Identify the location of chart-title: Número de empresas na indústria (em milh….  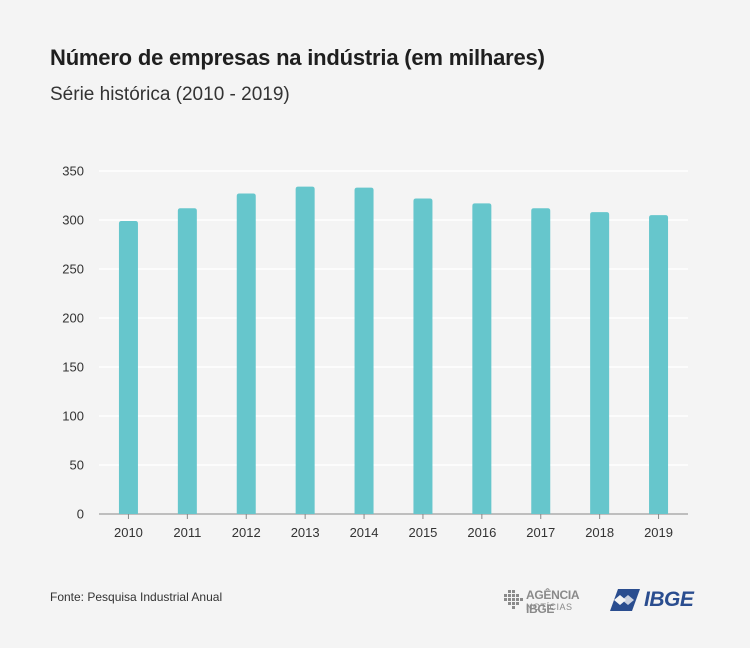
(297, 57).